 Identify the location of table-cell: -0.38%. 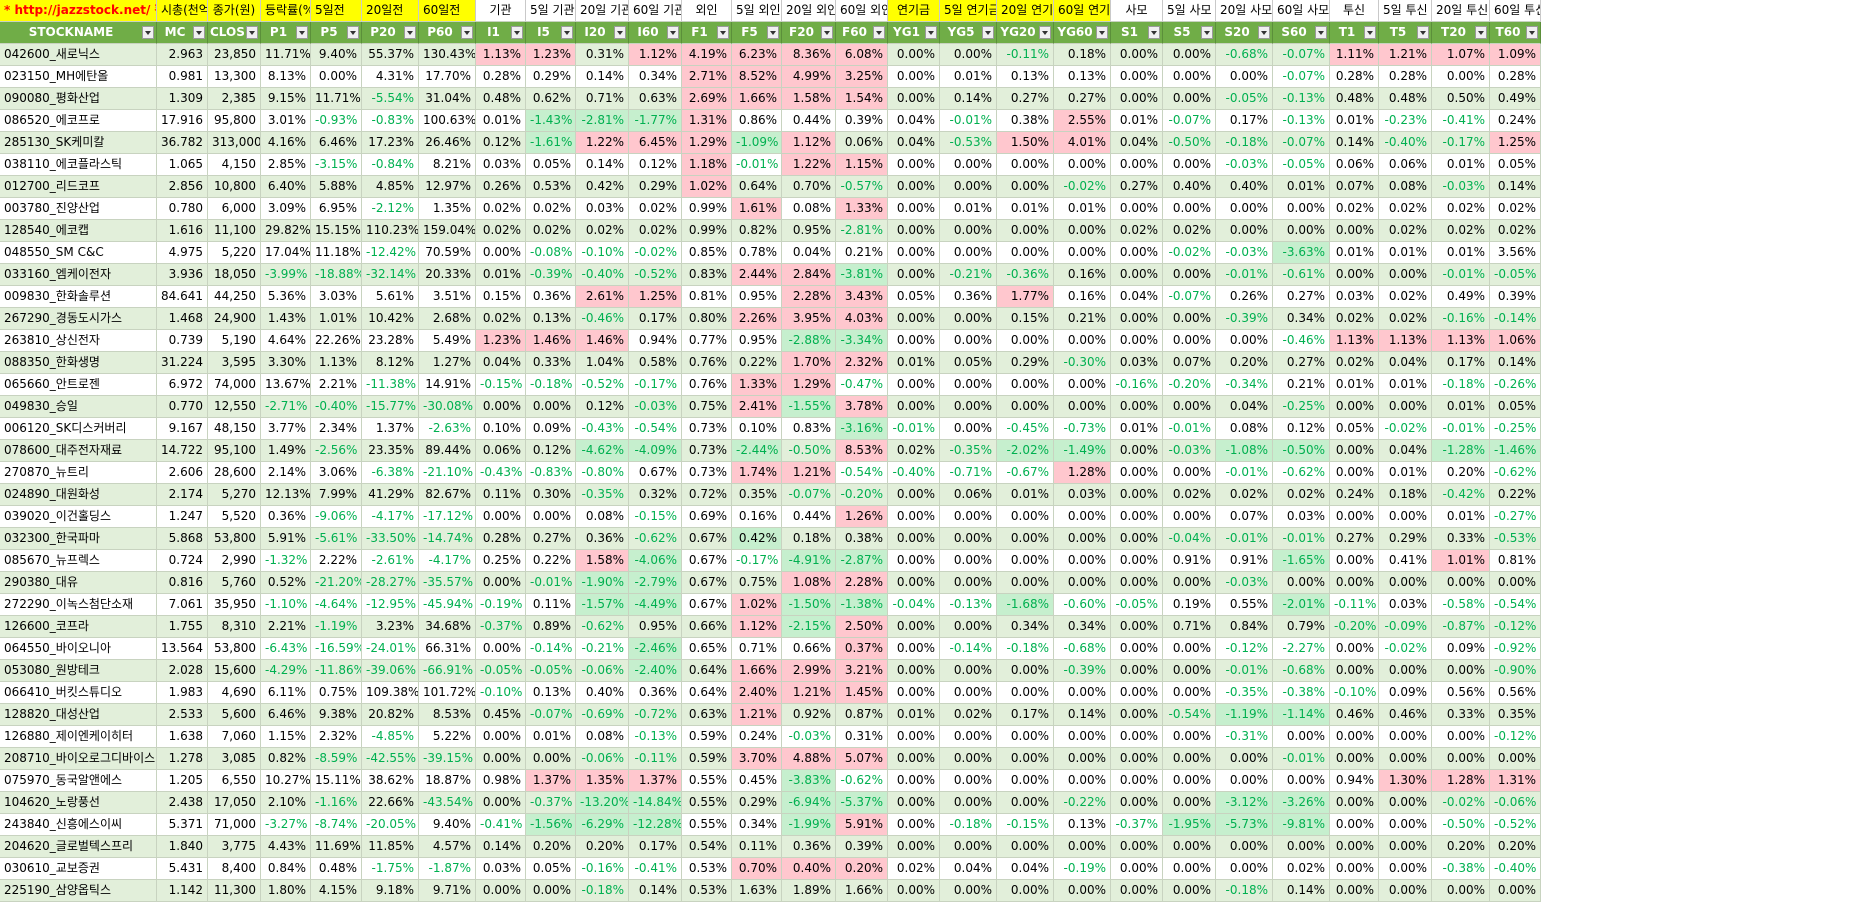
(1301, 693).